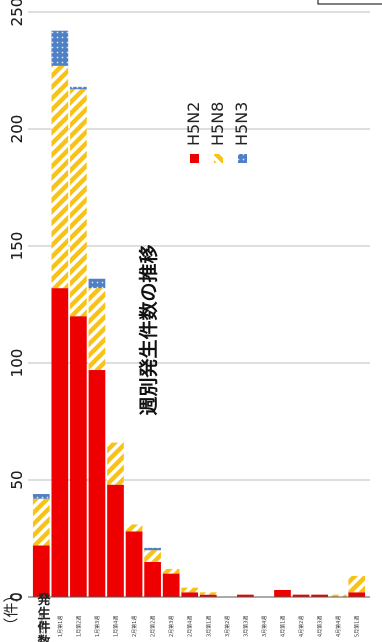 This screenshot has height=642, width=382. What do you see at coordinates (97, 626) in the screenshot?
I see `category-label: 1月第3週` at bounding box center [97, 626].